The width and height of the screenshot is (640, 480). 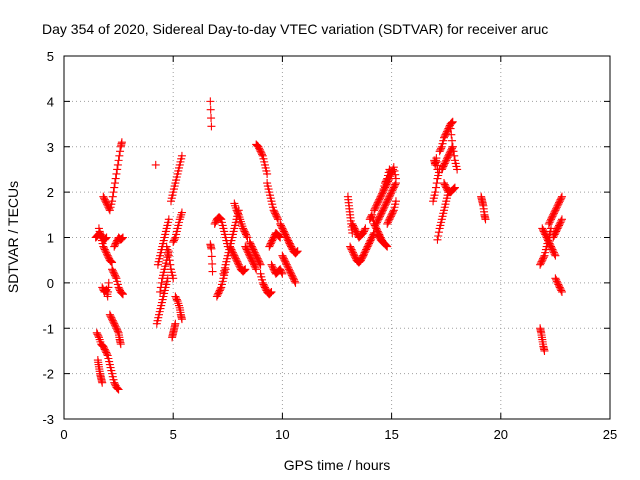 I want to click on y-tick-label: 0, so click(x=50, y=283).